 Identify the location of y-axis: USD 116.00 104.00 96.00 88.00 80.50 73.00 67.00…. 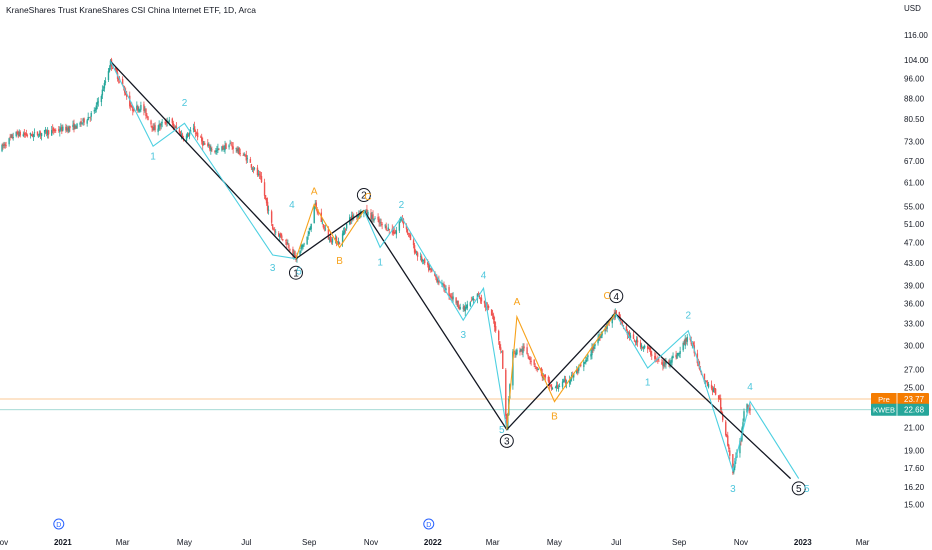
(901, 275).